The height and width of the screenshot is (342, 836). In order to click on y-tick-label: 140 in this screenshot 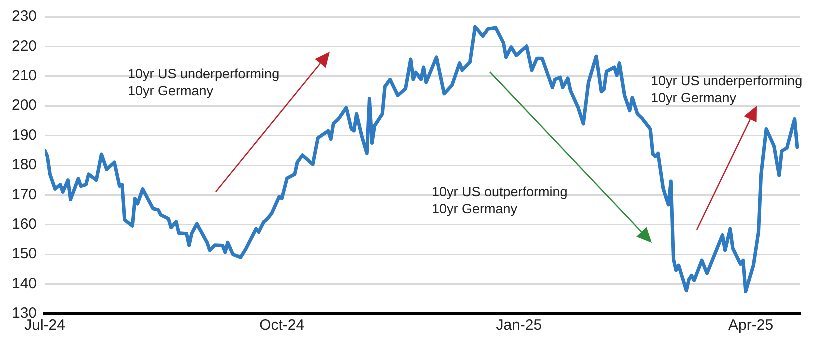, I will do `click(25, 283)`.